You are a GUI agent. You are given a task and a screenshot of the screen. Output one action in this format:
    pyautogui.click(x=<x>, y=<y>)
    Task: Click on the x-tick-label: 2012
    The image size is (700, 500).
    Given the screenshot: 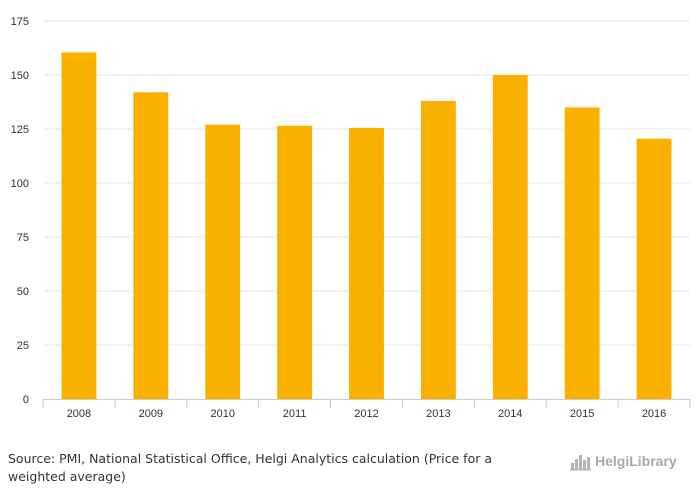 What is the action you would take?
    pyautogui.click(x=366, y=414)
    